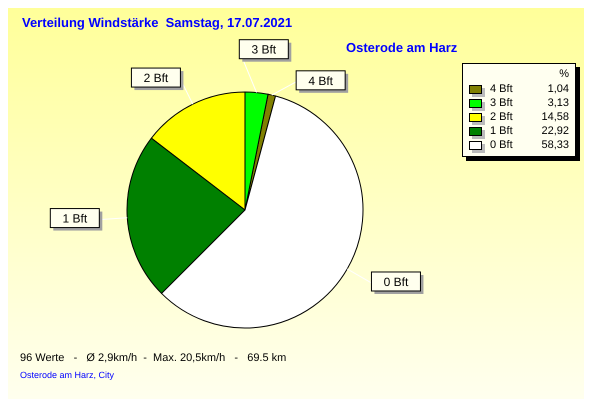 The height and width of the screenshot is (407, 592). What do you see at coordinates (557, 89) in the screenshot?
I see `data-label: 1,04` at bounding box center [557, 89].